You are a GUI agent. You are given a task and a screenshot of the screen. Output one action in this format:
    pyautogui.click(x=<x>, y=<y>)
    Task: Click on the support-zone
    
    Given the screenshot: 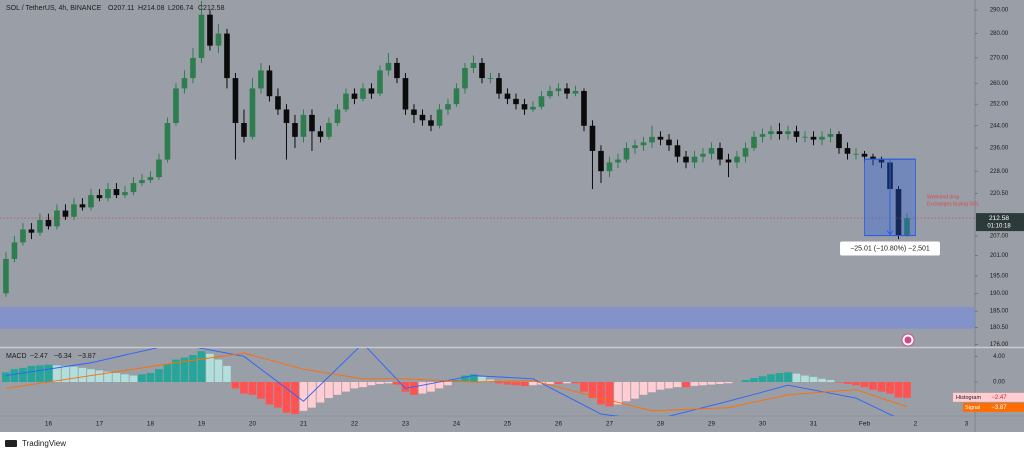 What is the action you would take?
    pyautogui.click(x=487, y=317)
    